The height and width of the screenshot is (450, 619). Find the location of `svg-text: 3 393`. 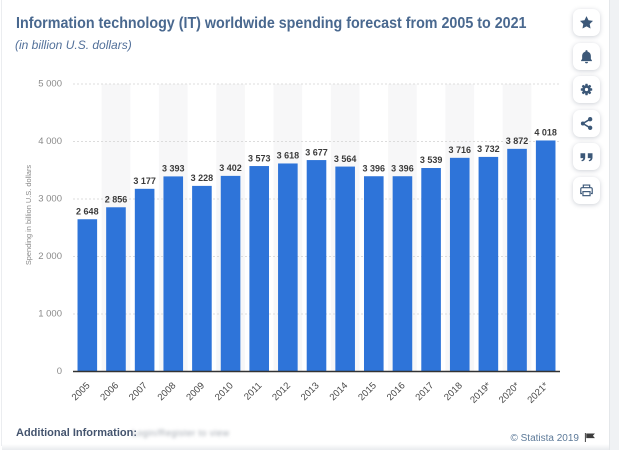

svg-text: 3 393 is located at coordinates (173, 169).